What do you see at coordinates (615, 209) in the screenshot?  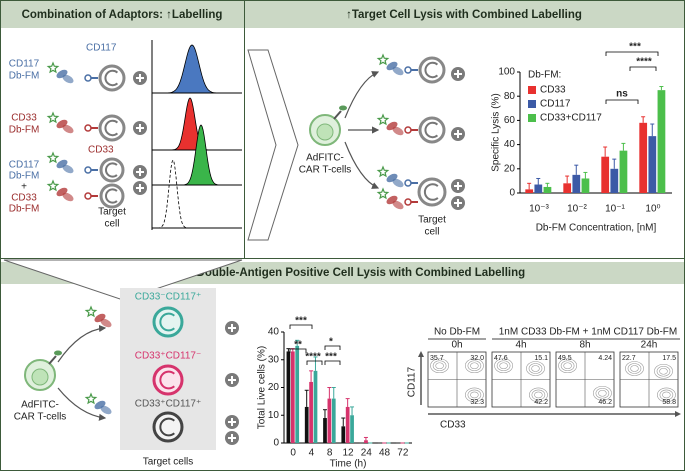 I see `x-tick-label: 10⁻¹` at bounding box center [615, 209].